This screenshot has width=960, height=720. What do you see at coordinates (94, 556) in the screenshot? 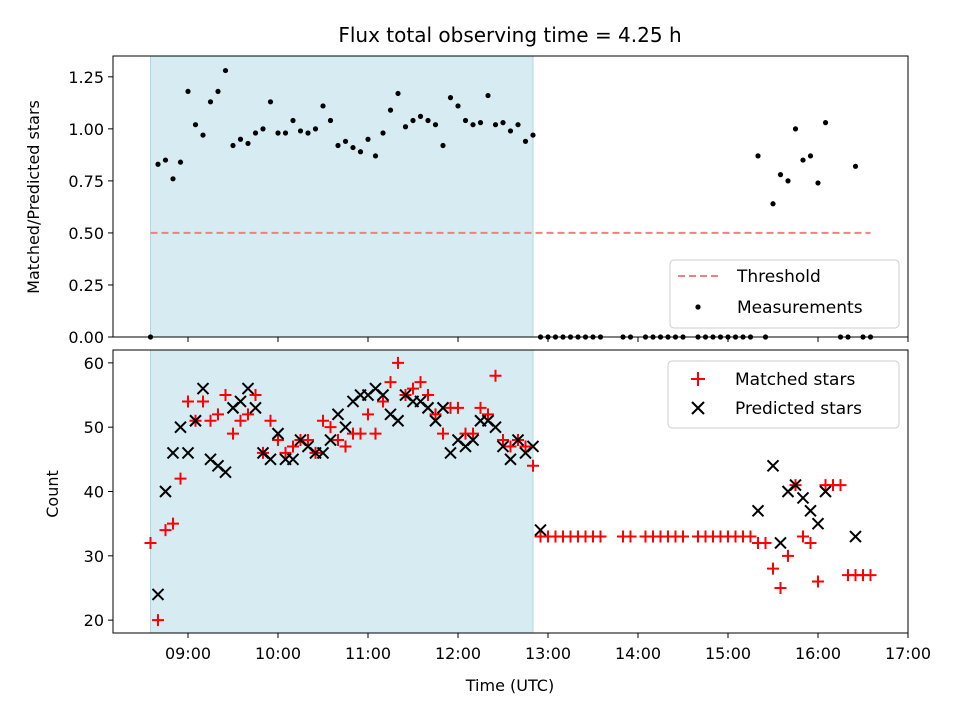
I see `y-tick-label: 30` at bounding box center [94, 556].